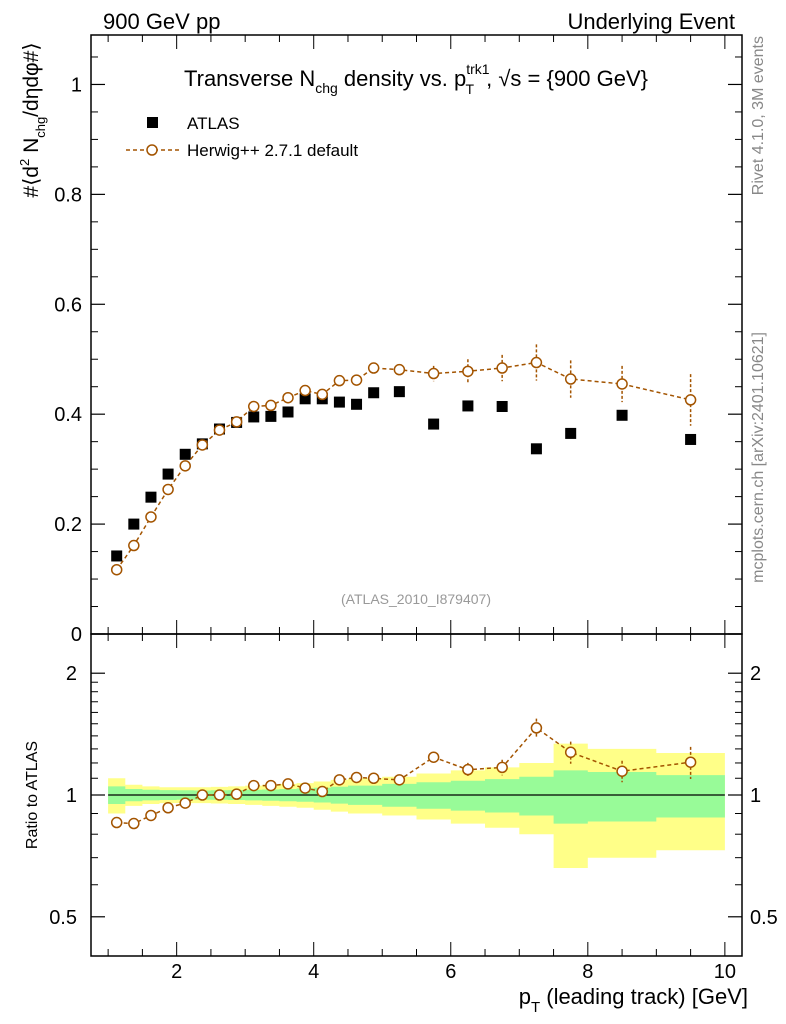 The height and width of the screenshot is (1024, 786). Describe the element at coordinates (755, 674) in the screenshot. I see `ratio-y-tick-label-right: 2` at that location.